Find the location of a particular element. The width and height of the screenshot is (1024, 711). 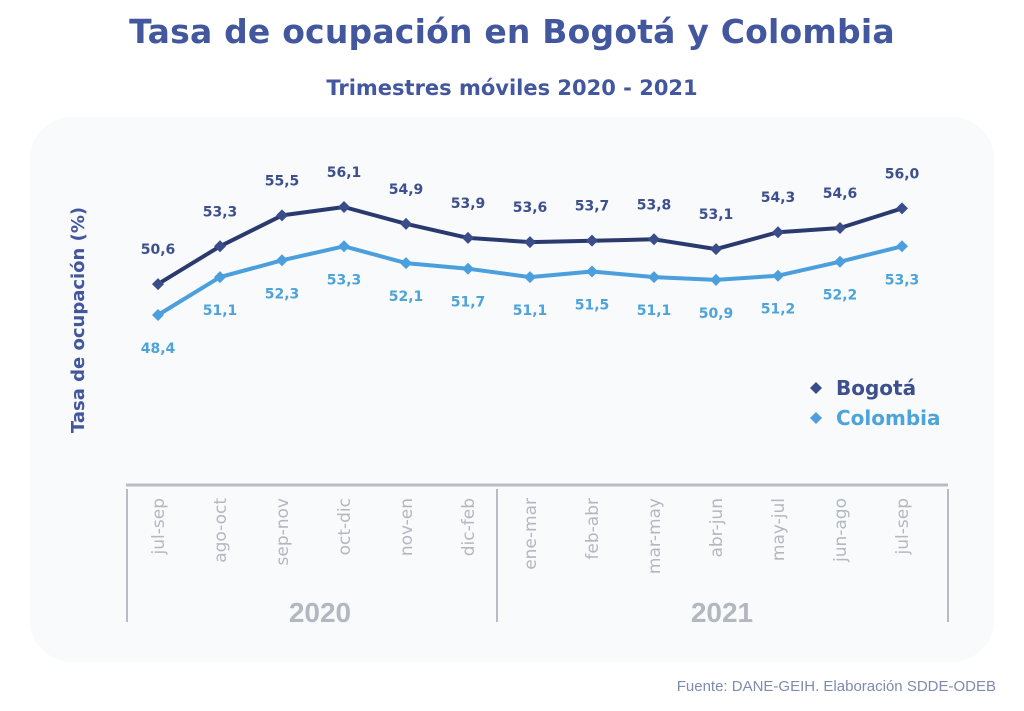

x-tick-label: mar-may is located at coordinates (655, 536).